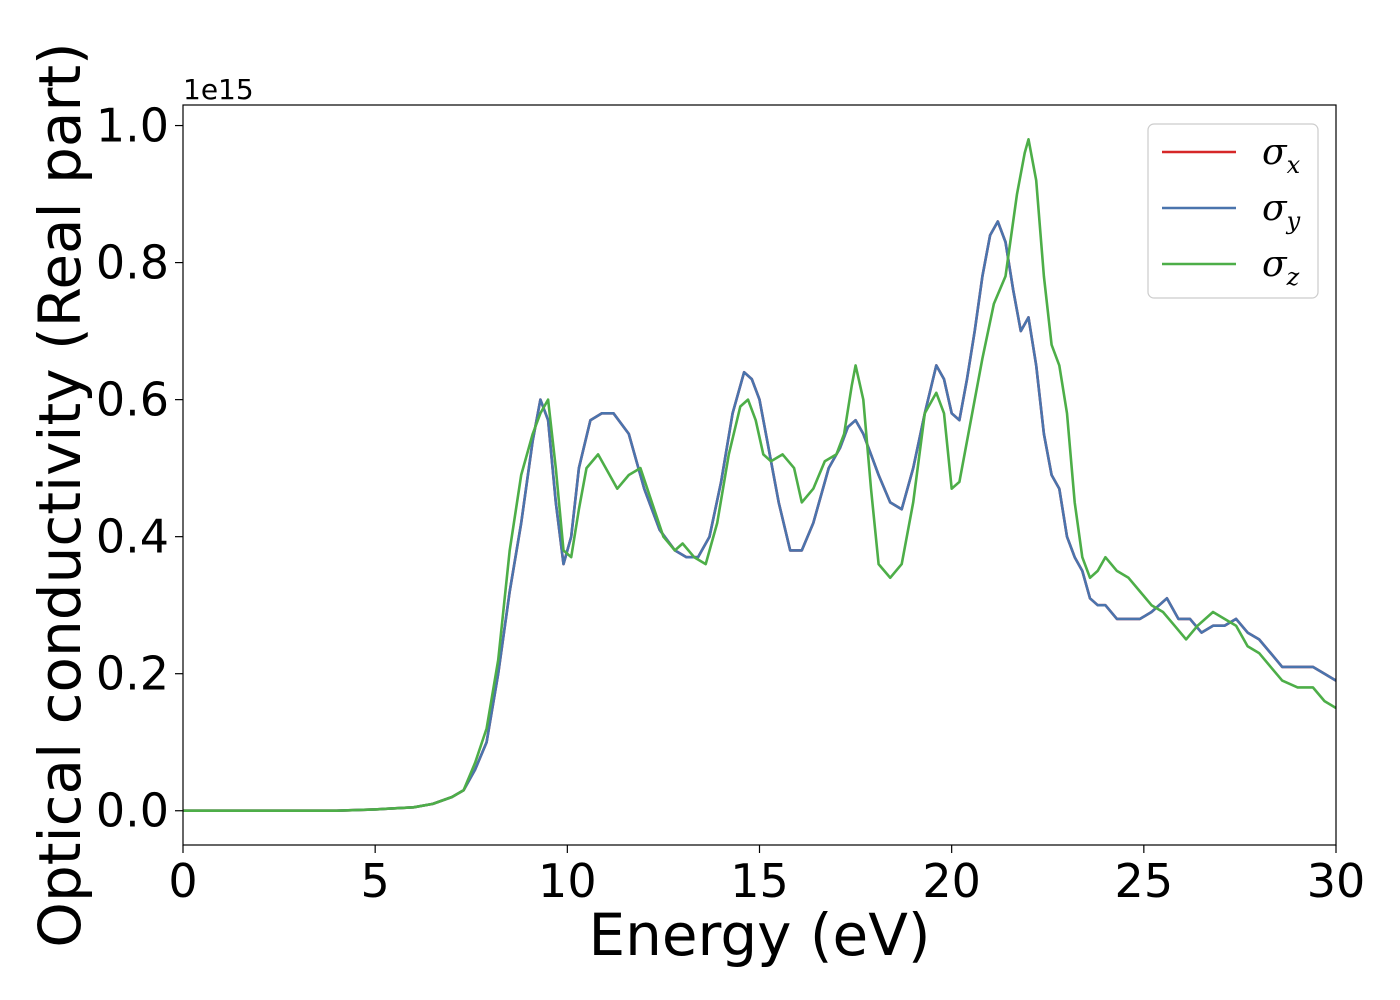  Describe the element at coordinates (218, 89) in the screenshot. I see `y-axis-offset-text: 1e15` at that location.